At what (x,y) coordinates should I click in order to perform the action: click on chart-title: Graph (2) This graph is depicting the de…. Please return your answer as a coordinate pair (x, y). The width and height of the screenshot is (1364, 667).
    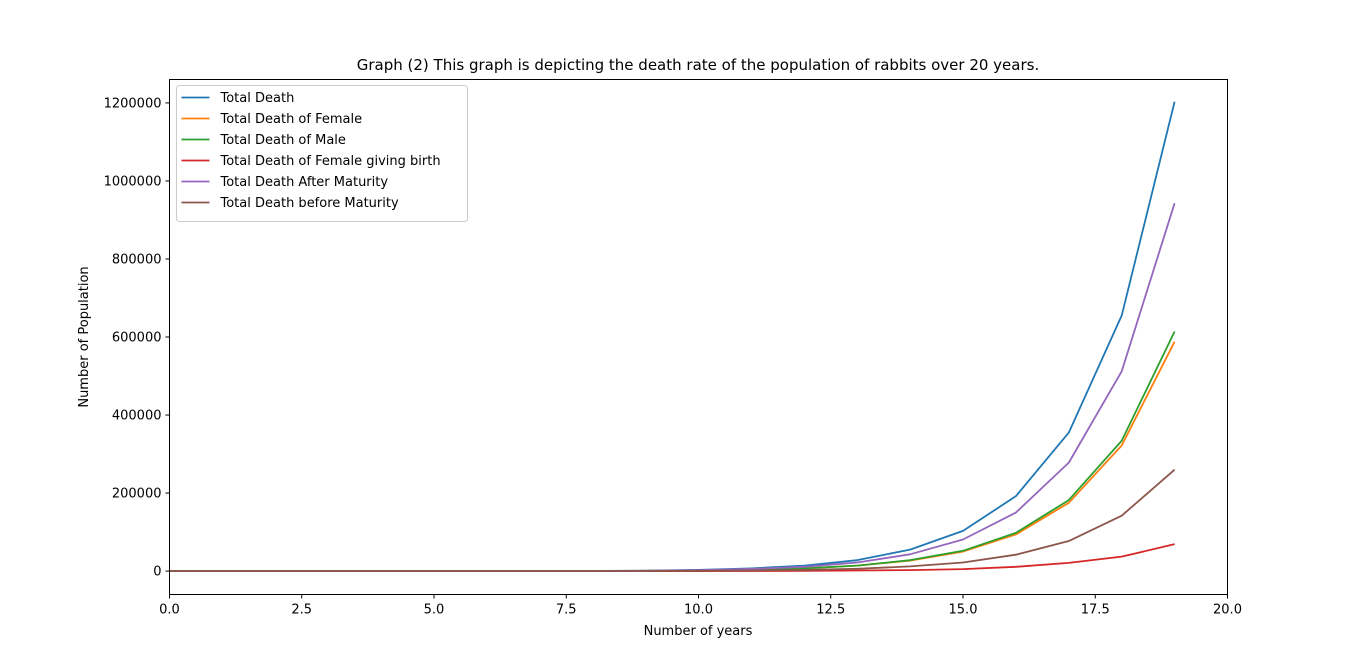
    Looking at the image, I should click on (698, 65).